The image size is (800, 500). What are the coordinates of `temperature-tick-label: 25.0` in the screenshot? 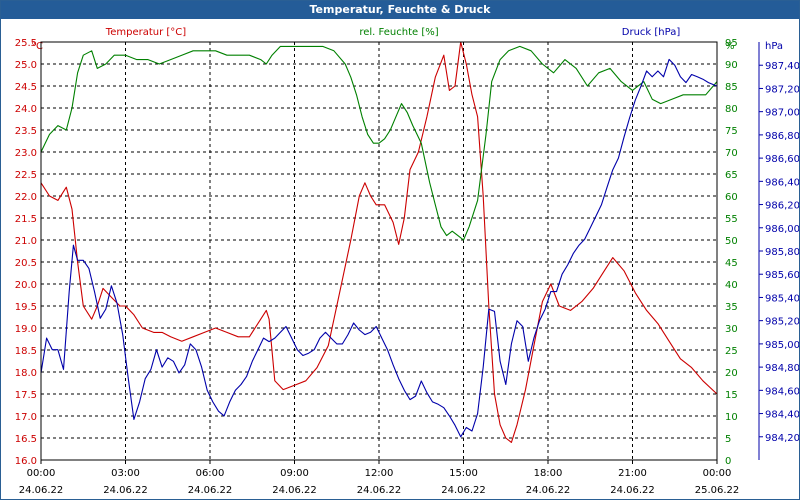 It's located at (26, 65).